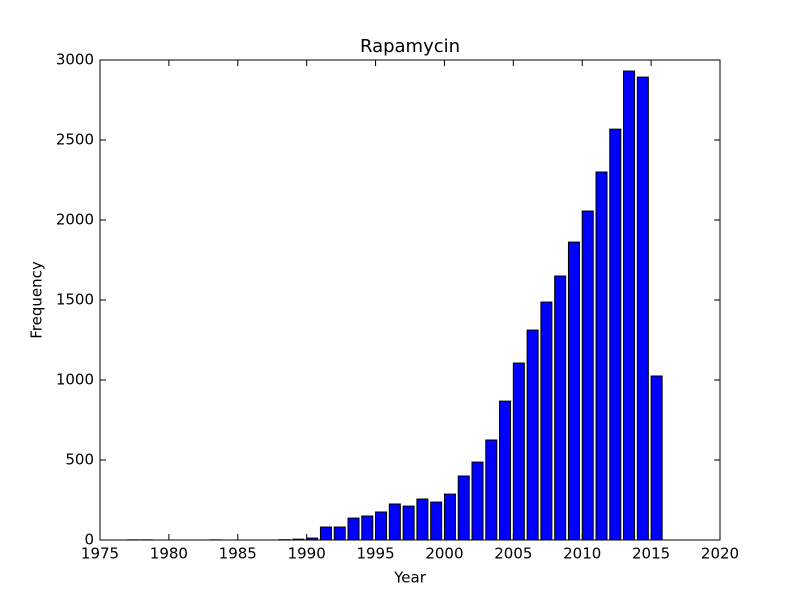 The image size is (800, 604). I want to click on y-tick-label: 2500, so click(75, 140).